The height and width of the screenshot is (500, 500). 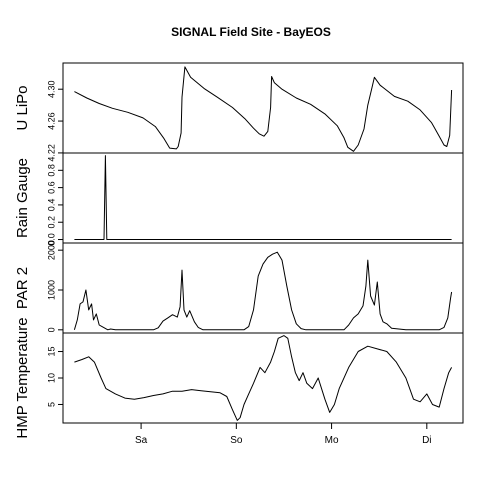 What do you see at coordinates (51, 329) in the screenshot?
I see `y-tick-label: 0` at bounding box center [51, 329].